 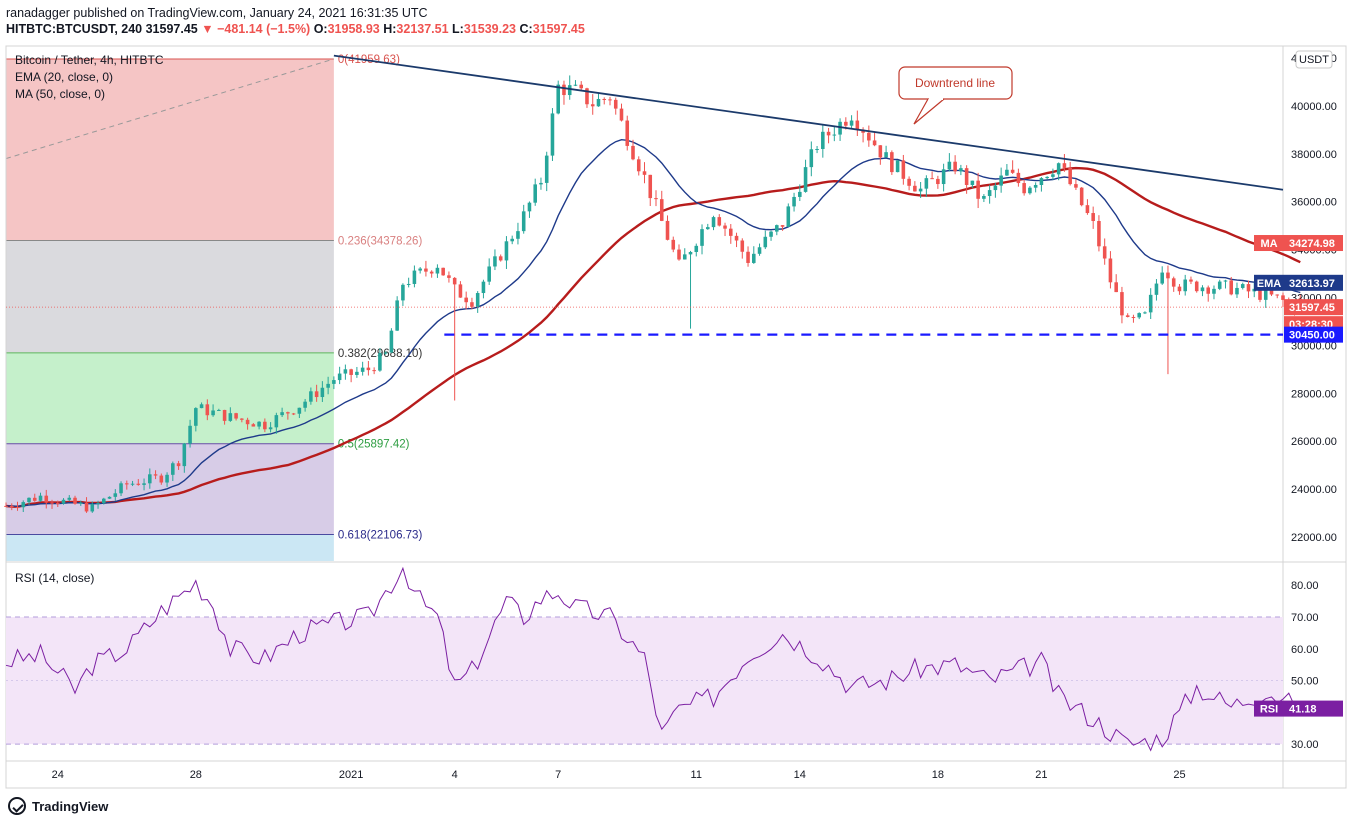 I want to click on time-tick-label: 14, so click(x=800, y=775).